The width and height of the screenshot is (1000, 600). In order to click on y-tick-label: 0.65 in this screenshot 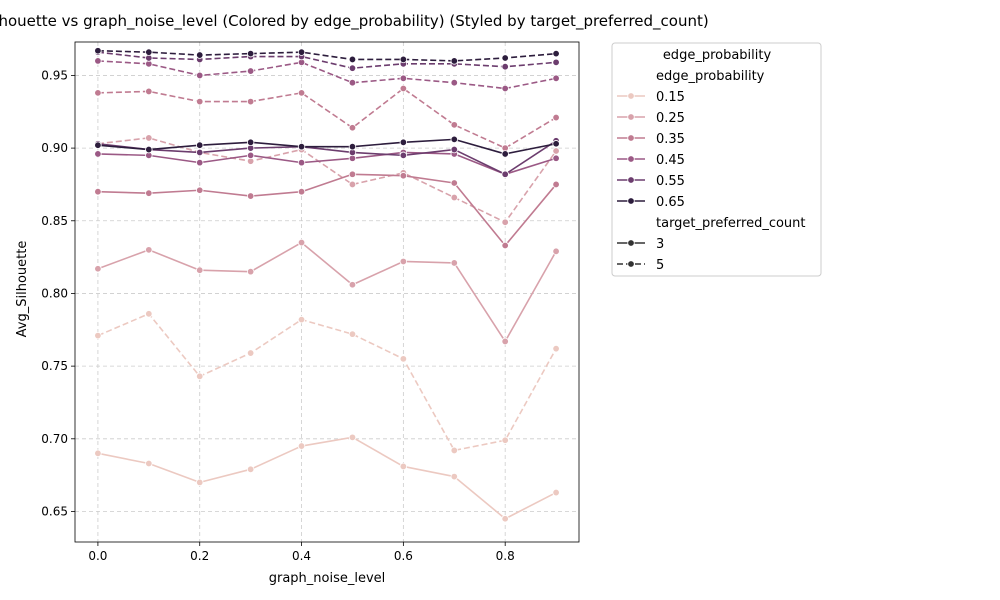, I will do `click(54, 511)`.